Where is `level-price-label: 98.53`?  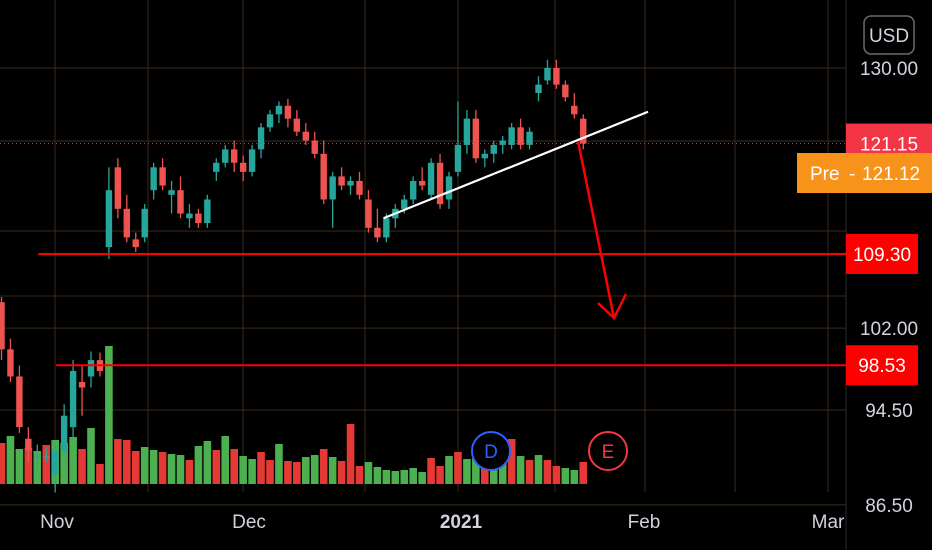 level-price-label: 98.53 is located at coordinates (882, 366).